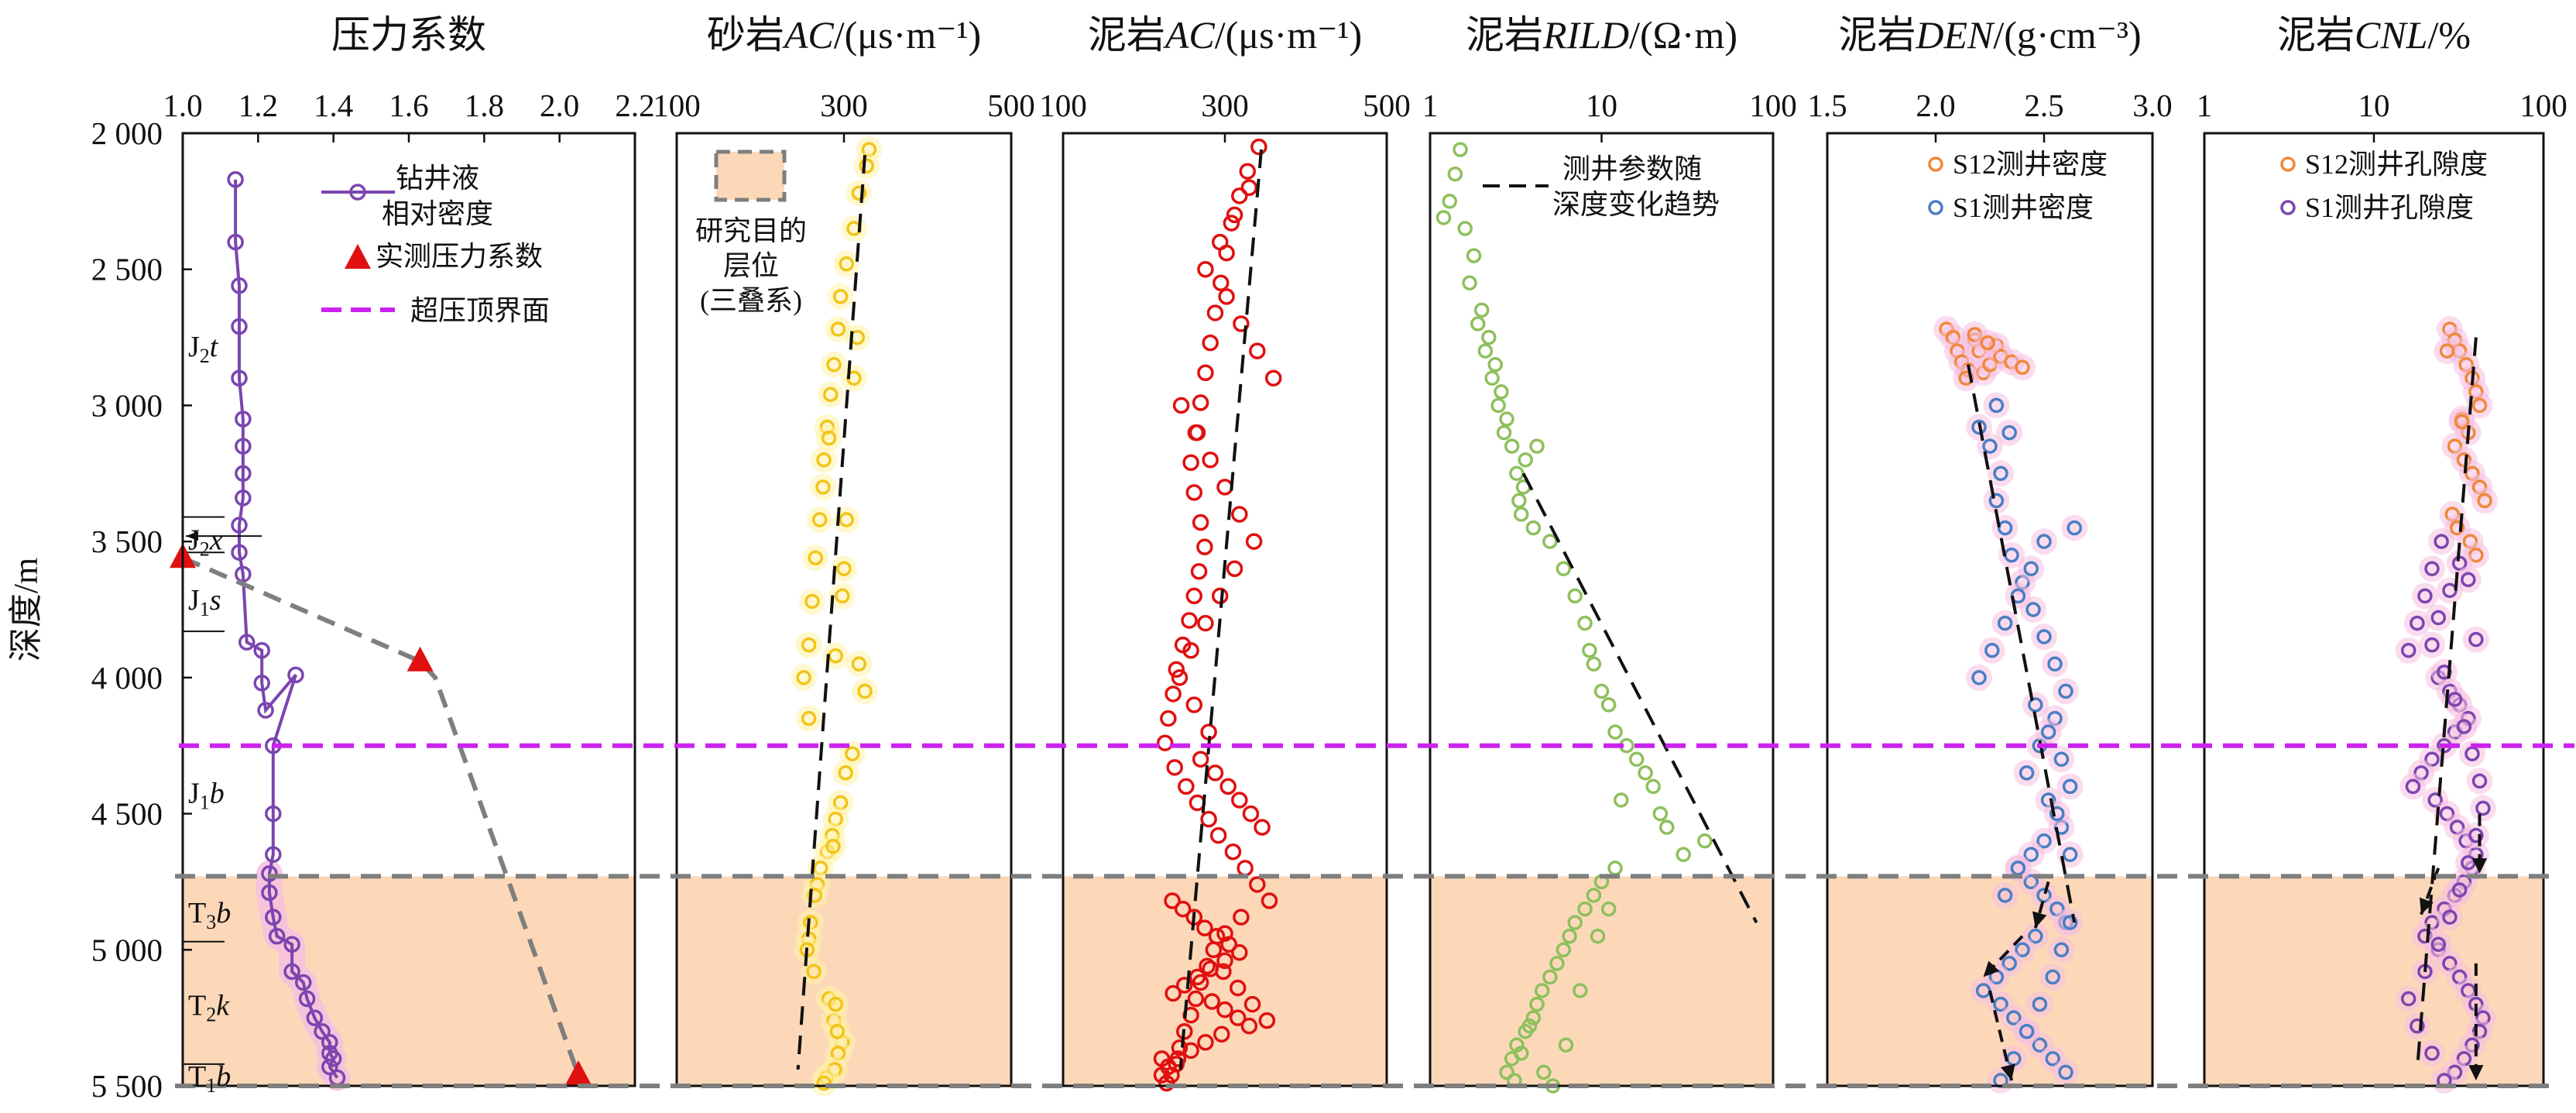 This screenshot has height=1113, width=2576. I want to click on y-tick-label: 5 000, so click(127, 949).